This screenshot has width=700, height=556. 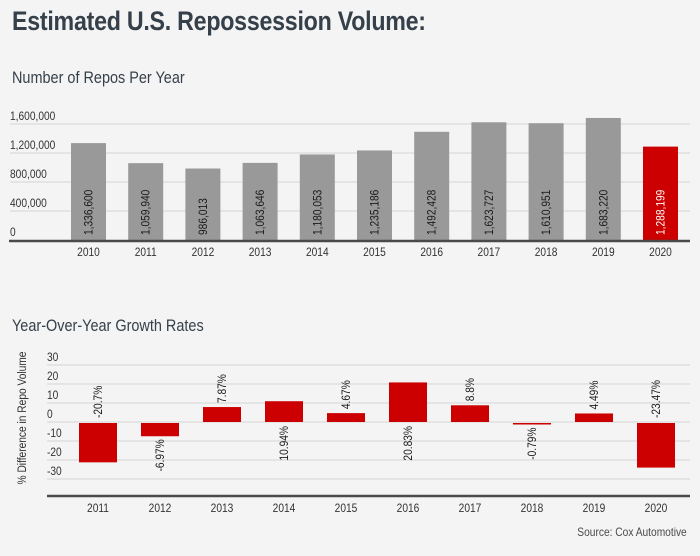 I want to click on data-label: 1,336,600, so click(x=89, y=212).